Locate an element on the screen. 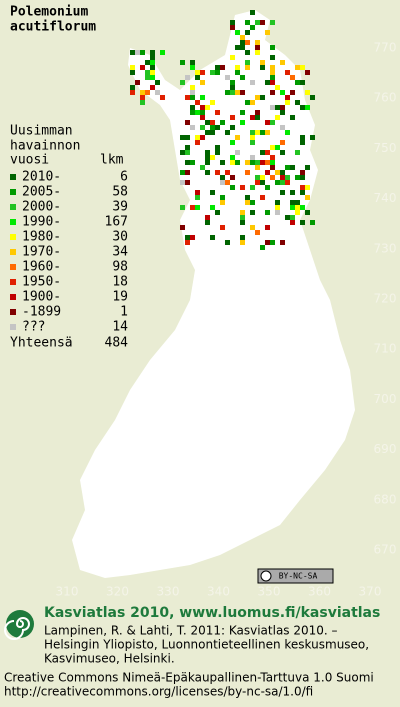 The width and height of the screenshot is (400, 707). x-tick-label: 350 is located at coordinates (269, 592).